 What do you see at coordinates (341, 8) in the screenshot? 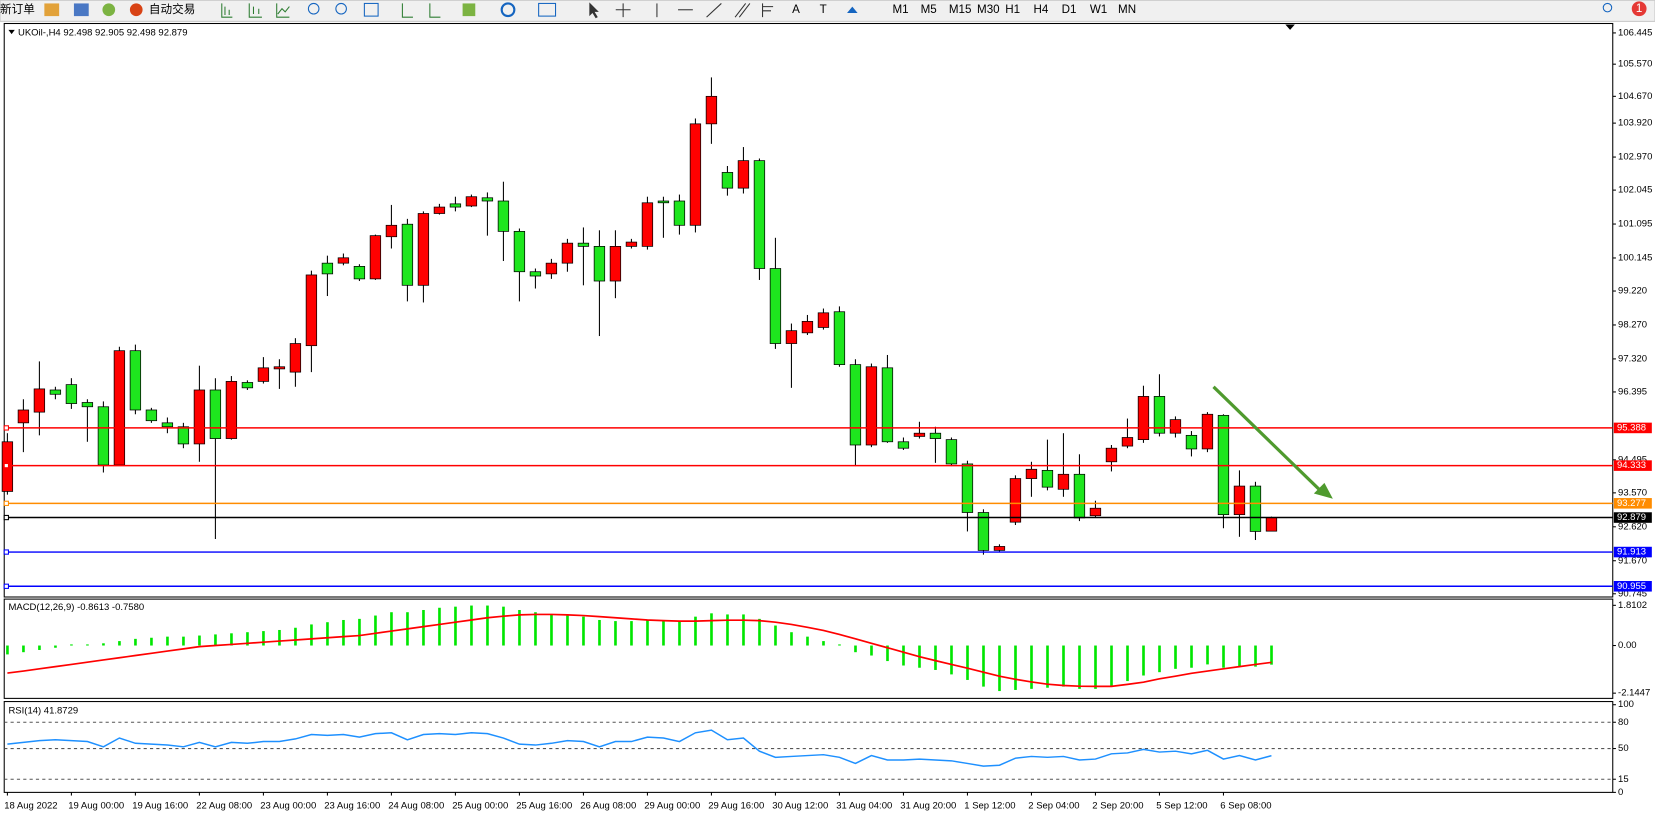
I see `zoom-out` at bounding box center [341, 8].